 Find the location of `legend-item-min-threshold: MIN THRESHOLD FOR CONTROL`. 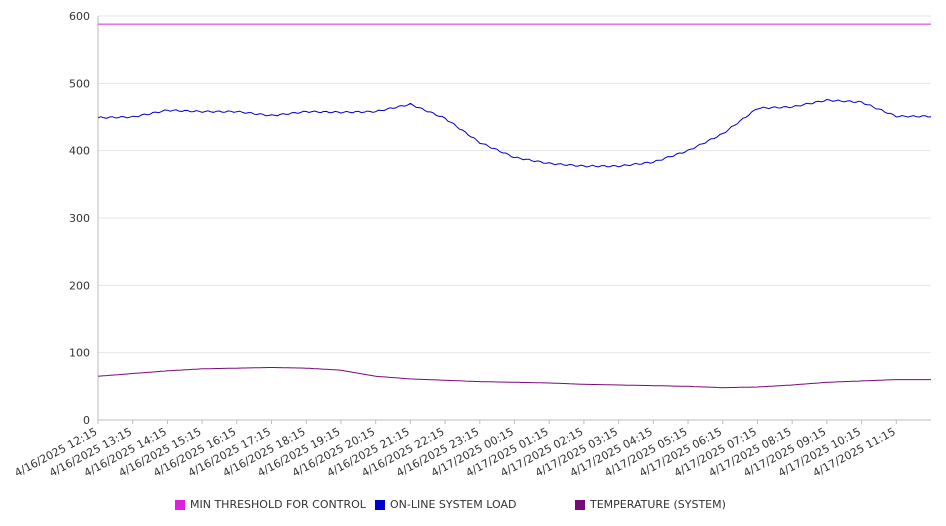

legend-item-min-threshold: MIN THRESHOLD FOR CONTROL is located at coordinates (270, 504).